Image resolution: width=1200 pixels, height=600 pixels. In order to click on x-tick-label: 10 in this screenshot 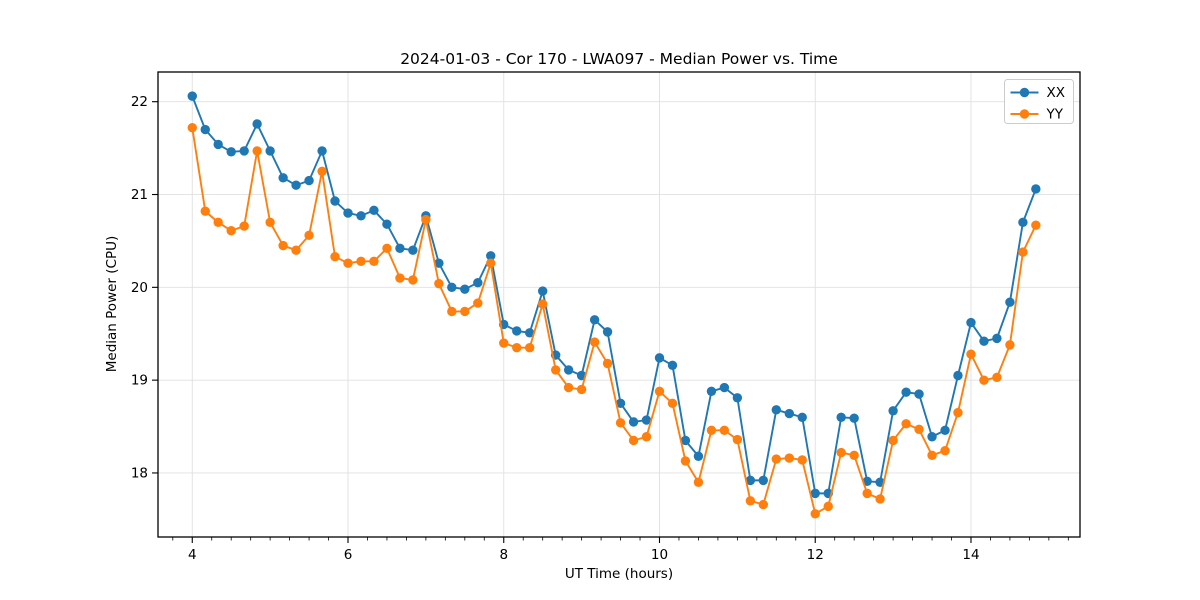, I will do `click(659, 555)`.